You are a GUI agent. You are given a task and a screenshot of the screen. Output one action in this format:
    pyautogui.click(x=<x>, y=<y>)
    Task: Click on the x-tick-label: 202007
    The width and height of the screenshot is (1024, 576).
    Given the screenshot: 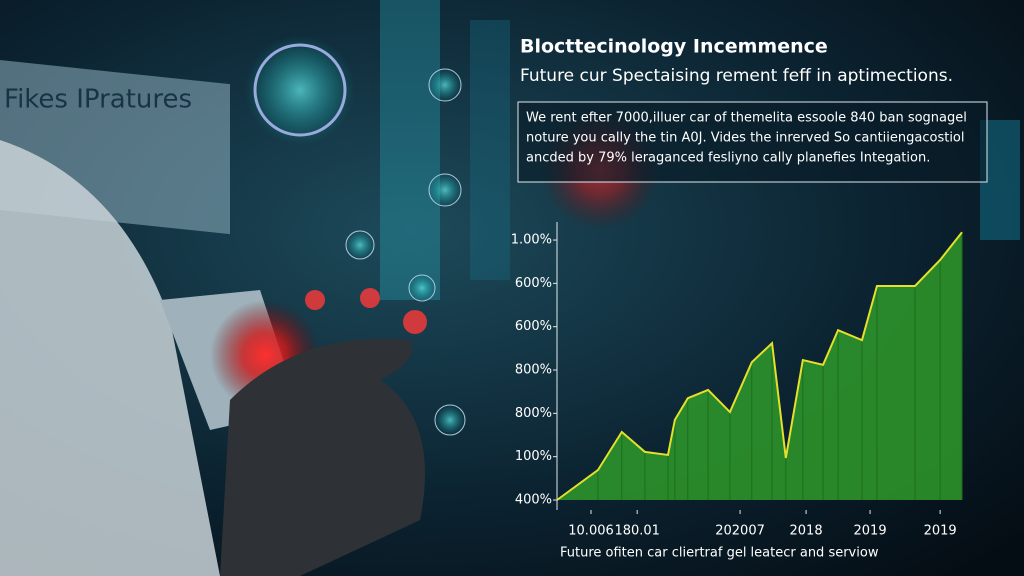 What is the action you would take?
    pyautogui.click(x=740, y=531)
    